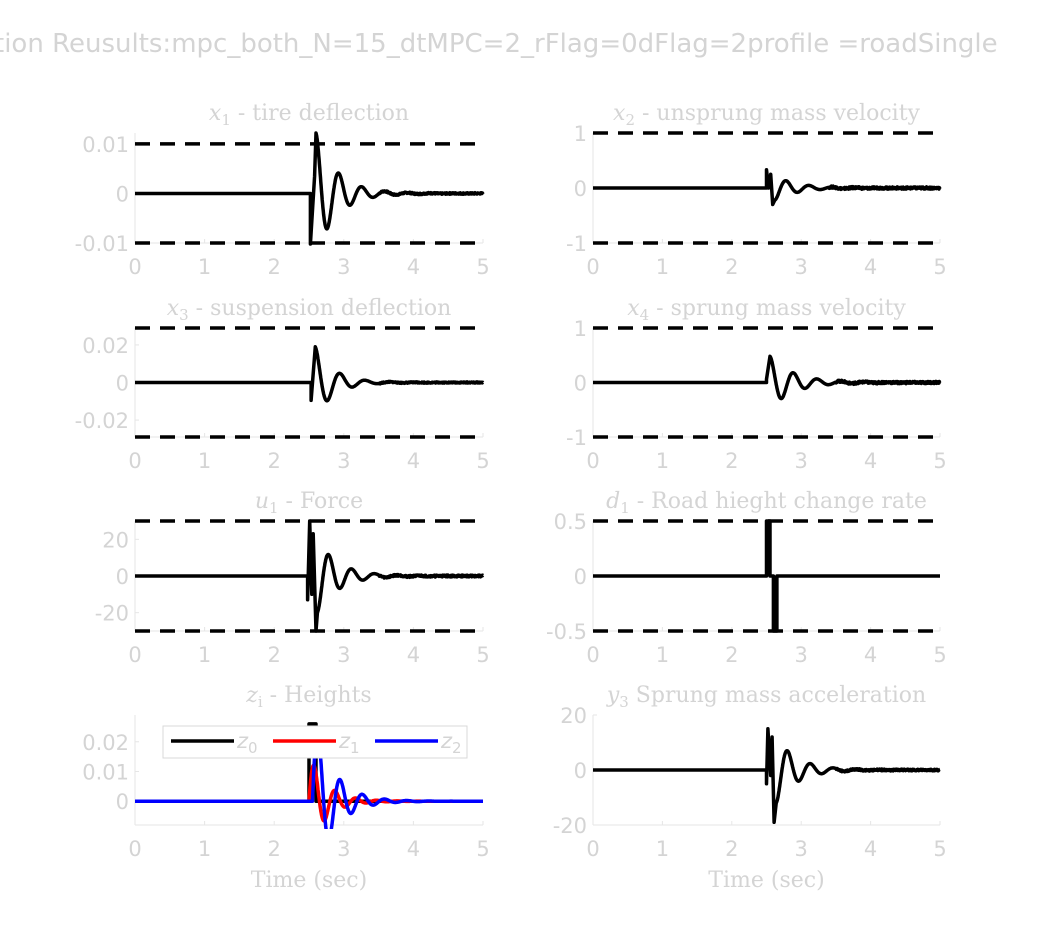 The width and height of the screenshot is (1040, 925). What do you see at coordinates (308, 697) in the screenshot?
I see `subplot-title: zi - Heights` at bounding box center [308, 697].